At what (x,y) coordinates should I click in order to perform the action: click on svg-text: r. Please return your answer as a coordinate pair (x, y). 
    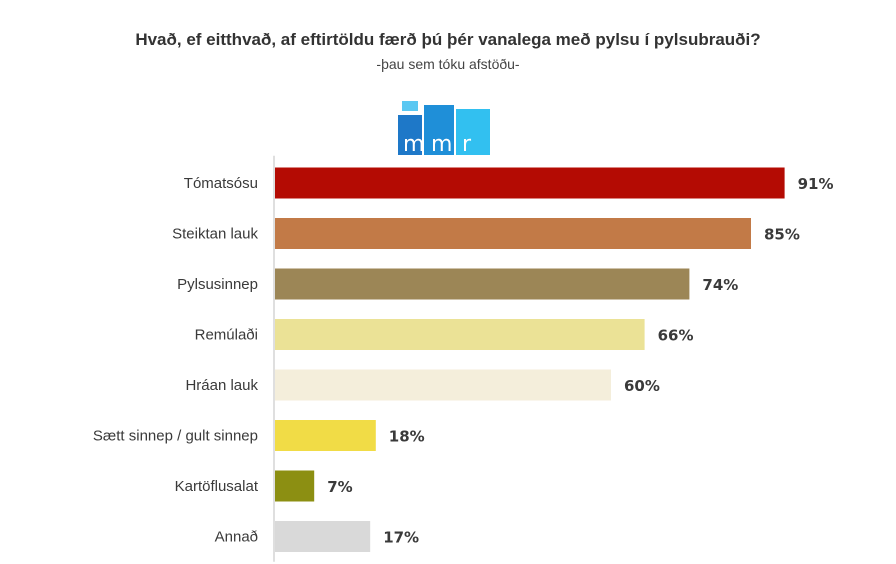
    Looking at the image, I should click on (467, 143).